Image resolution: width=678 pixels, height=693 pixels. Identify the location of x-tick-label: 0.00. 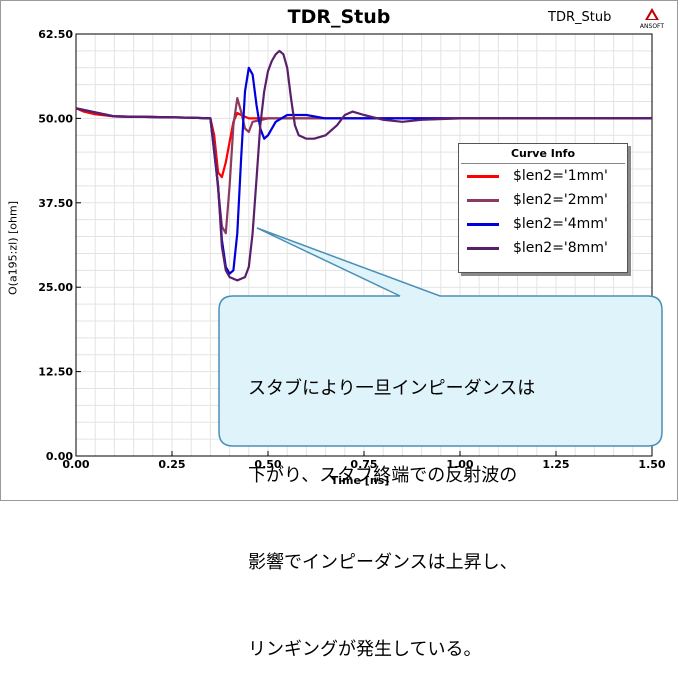
(75, 464).